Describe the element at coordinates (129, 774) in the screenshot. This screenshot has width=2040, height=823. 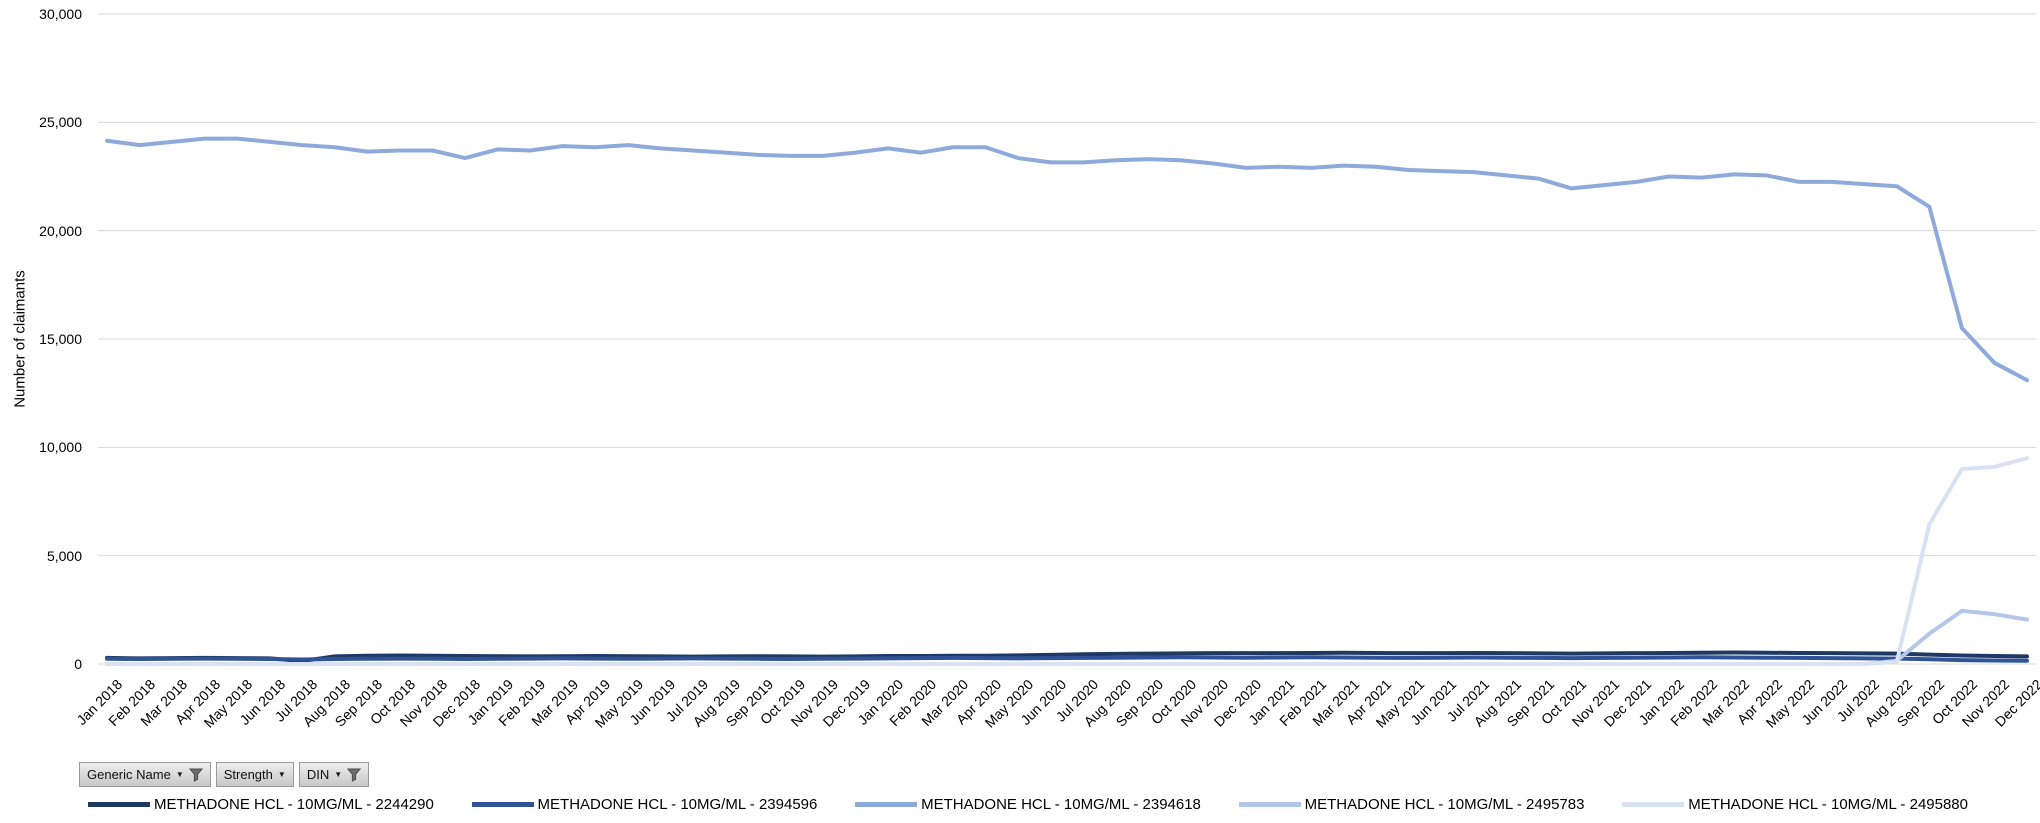
I see `filter-button-label: Generic Name` at that location.